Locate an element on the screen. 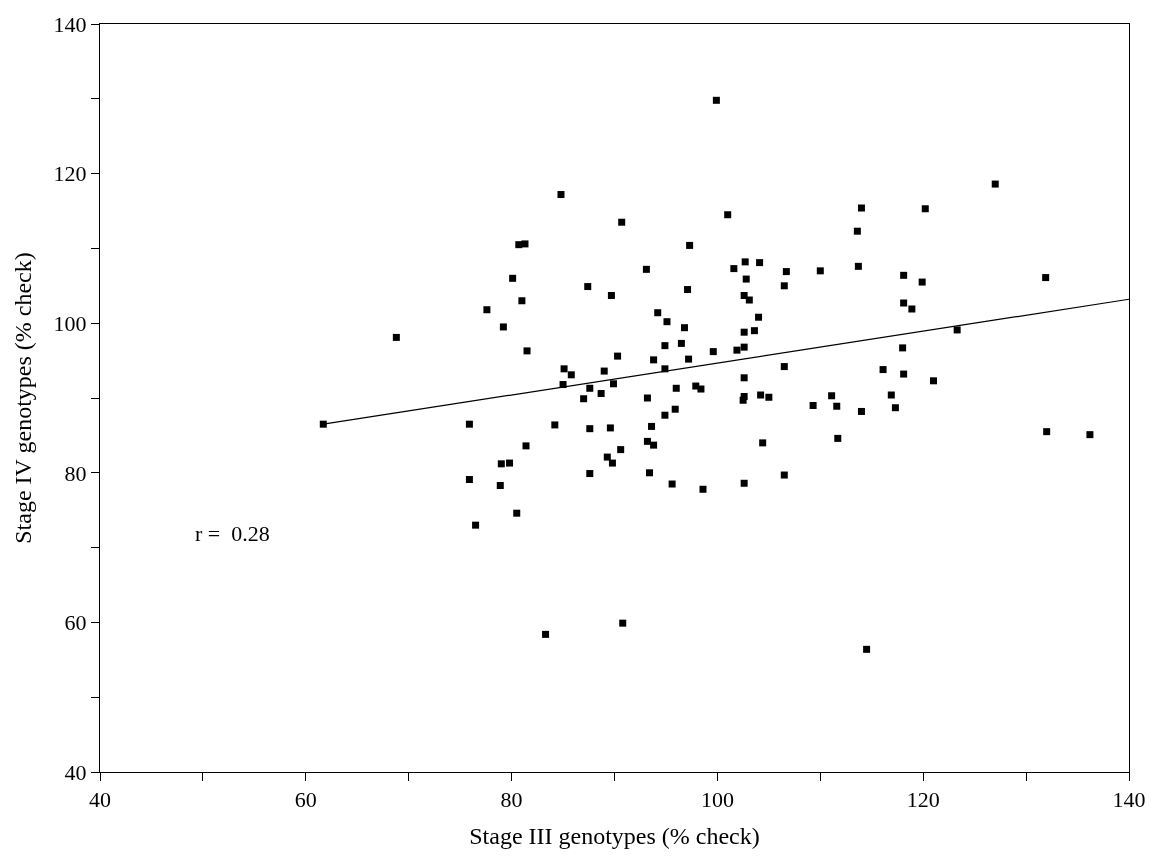  y-tick-label: 140 is located at coordinates (70, 24).